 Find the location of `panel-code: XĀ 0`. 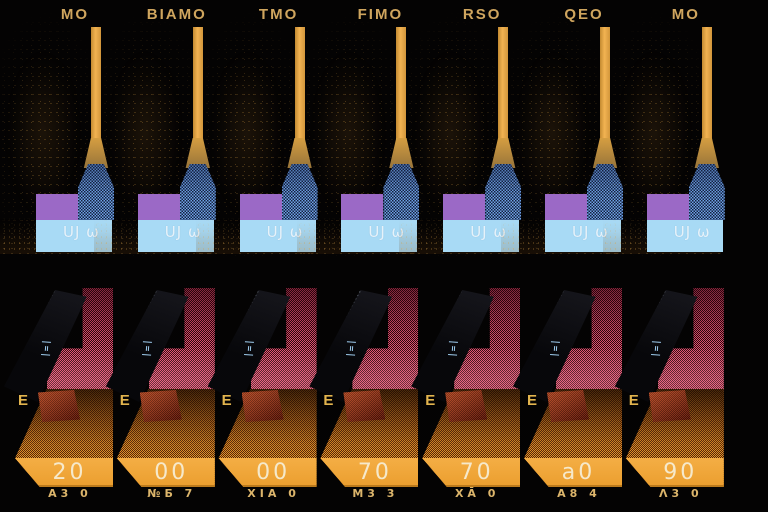

panel-code: XĀ 0 is located at coordinates (477, 493).